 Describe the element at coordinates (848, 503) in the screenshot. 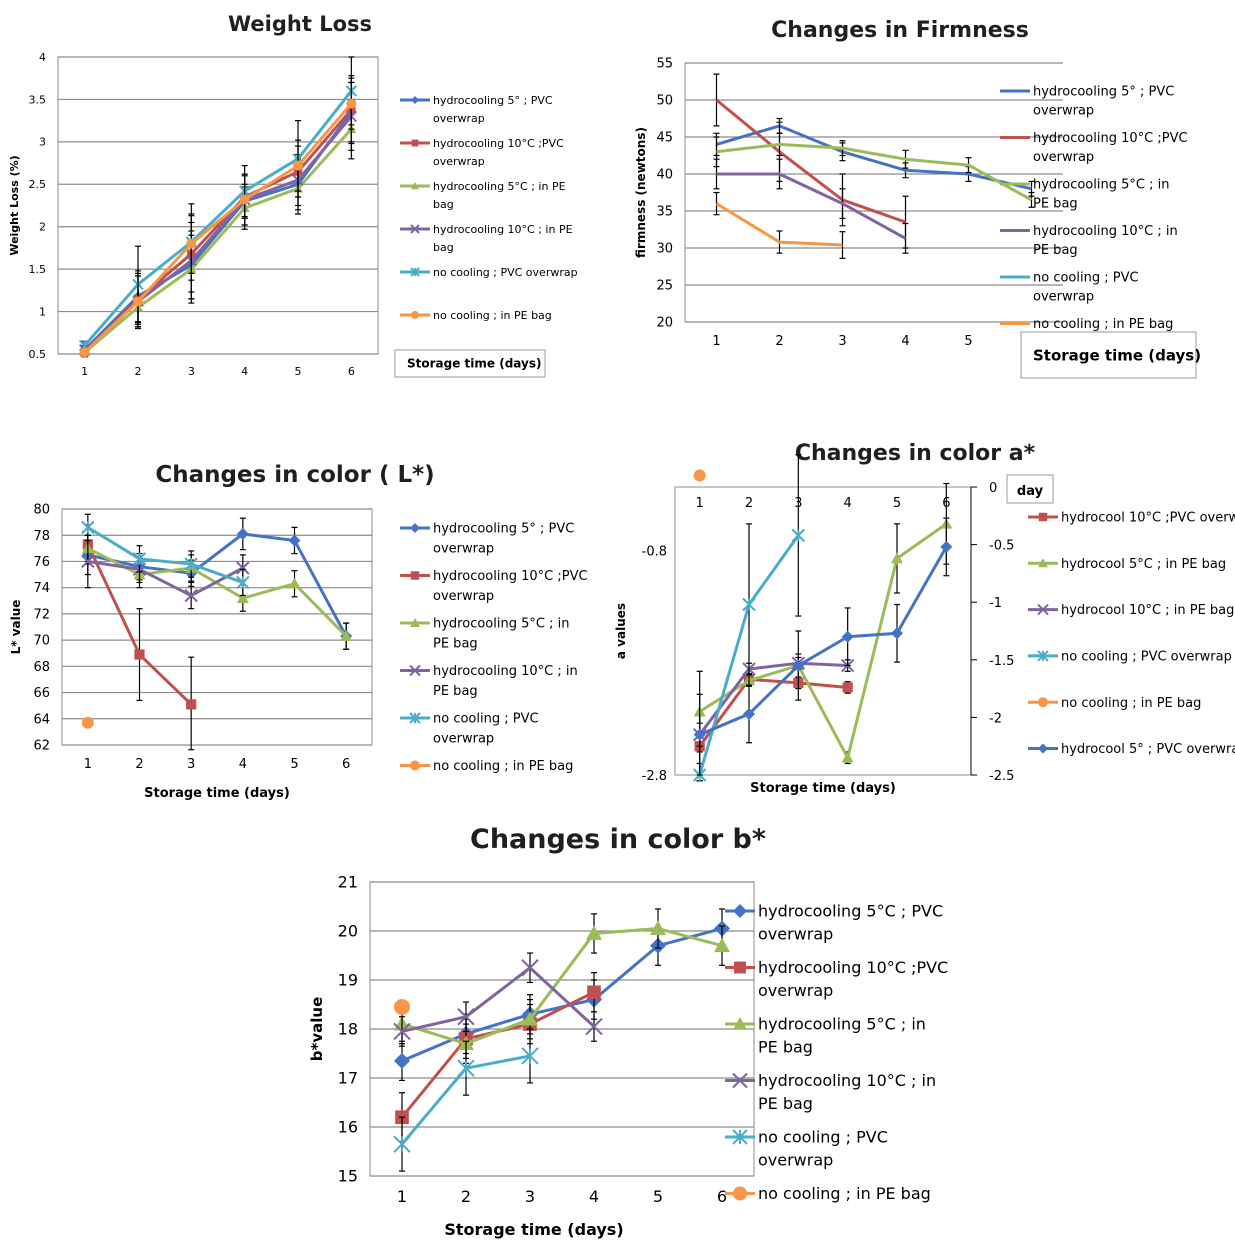

I see `x-tick-label: 4` at that location.